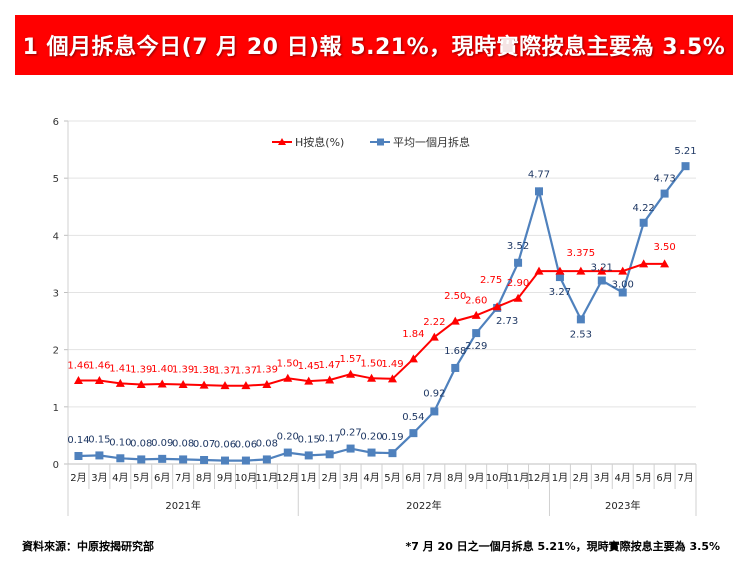 The width and height of the screenshot is (750, 576). Describe the element at coordinates (330, 365) in the screenshot. I see `h-rate-data-label: 1.47` at that location.